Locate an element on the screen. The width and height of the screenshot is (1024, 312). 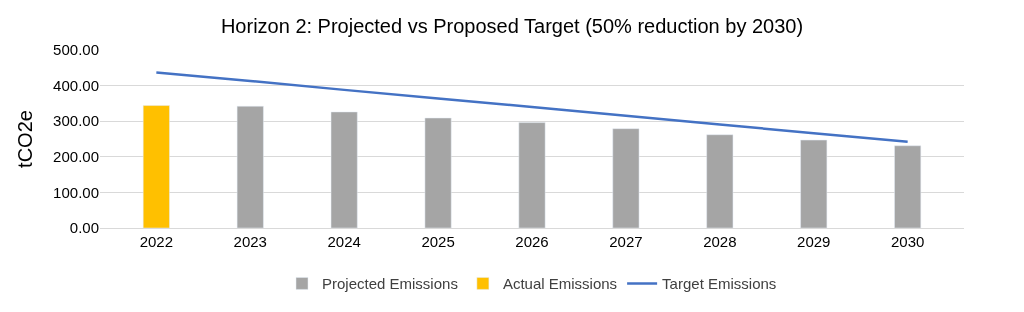
x-tick-label: 2030 is located at coordinates (907, 241).